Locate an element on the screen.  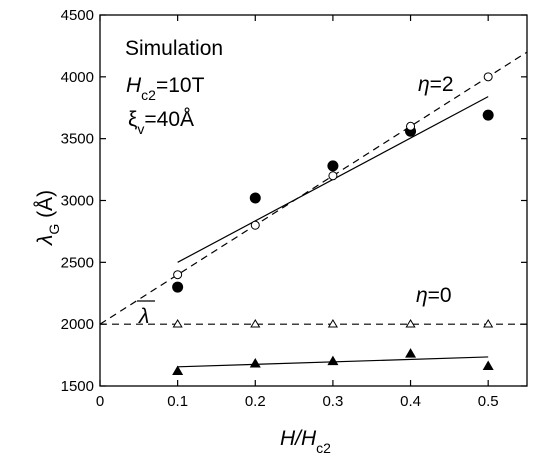
hc2-symbol: H is located at coordinates (134, 85).